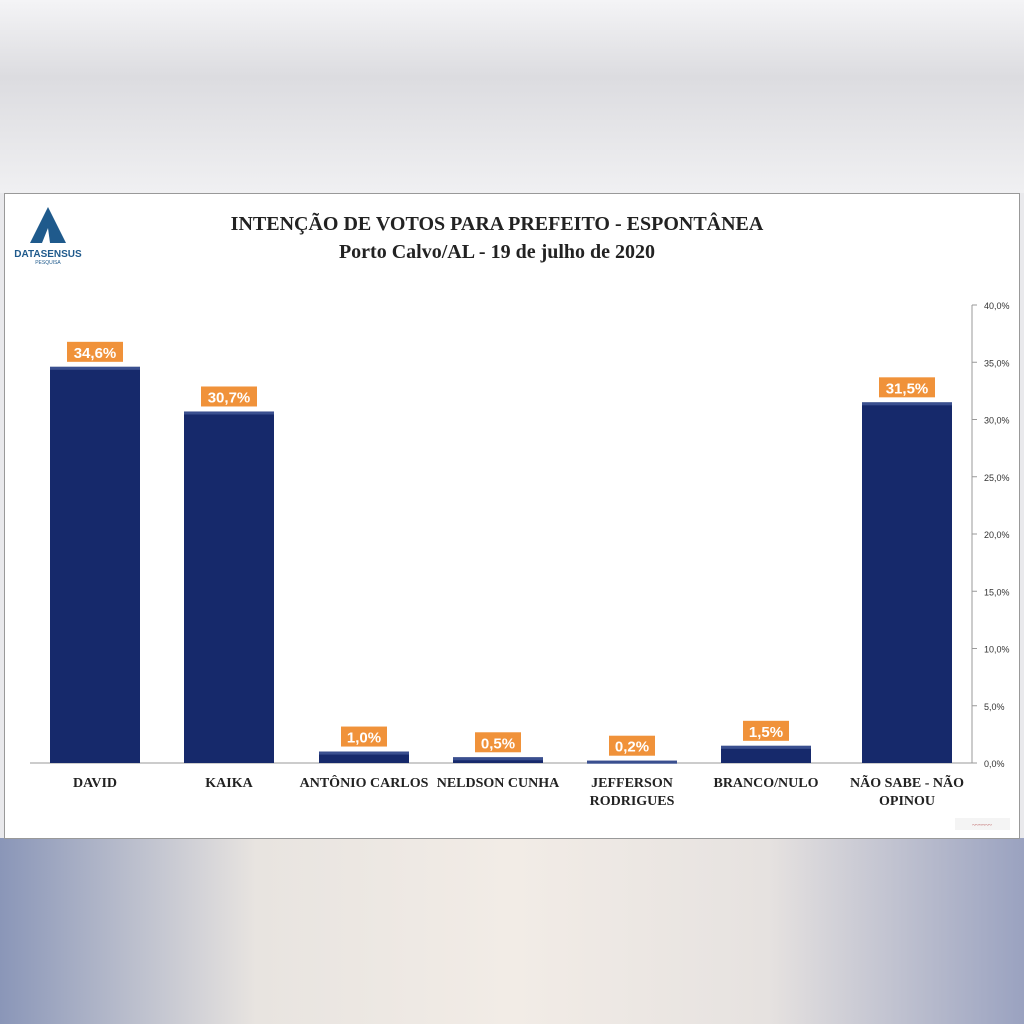  What do you see at coordinates (364, 782) in the screenshot?
I see `category-label: ANTÔNIO CARLOS` at bounding box center [364, 782].